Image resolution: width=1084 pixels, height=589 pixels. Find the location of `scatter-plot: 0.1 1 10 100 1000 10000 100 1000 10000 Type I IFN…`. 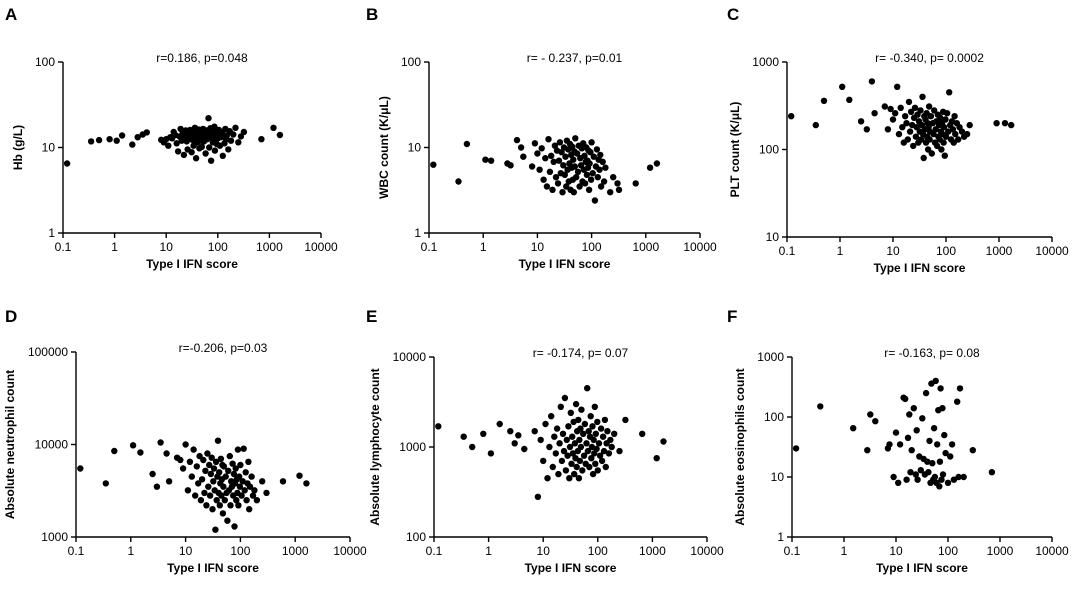

scatter-plot: 0.1 1 10 100 1000 10000 100 1000 10000 Type I IFN… is located at coordinates (546, 460).